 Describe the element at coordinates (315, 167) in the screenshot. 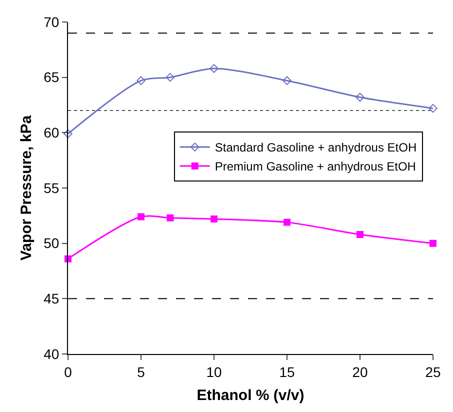

I see `legend-label: Premium Gasoline + anhydrous EtOH` at that location.